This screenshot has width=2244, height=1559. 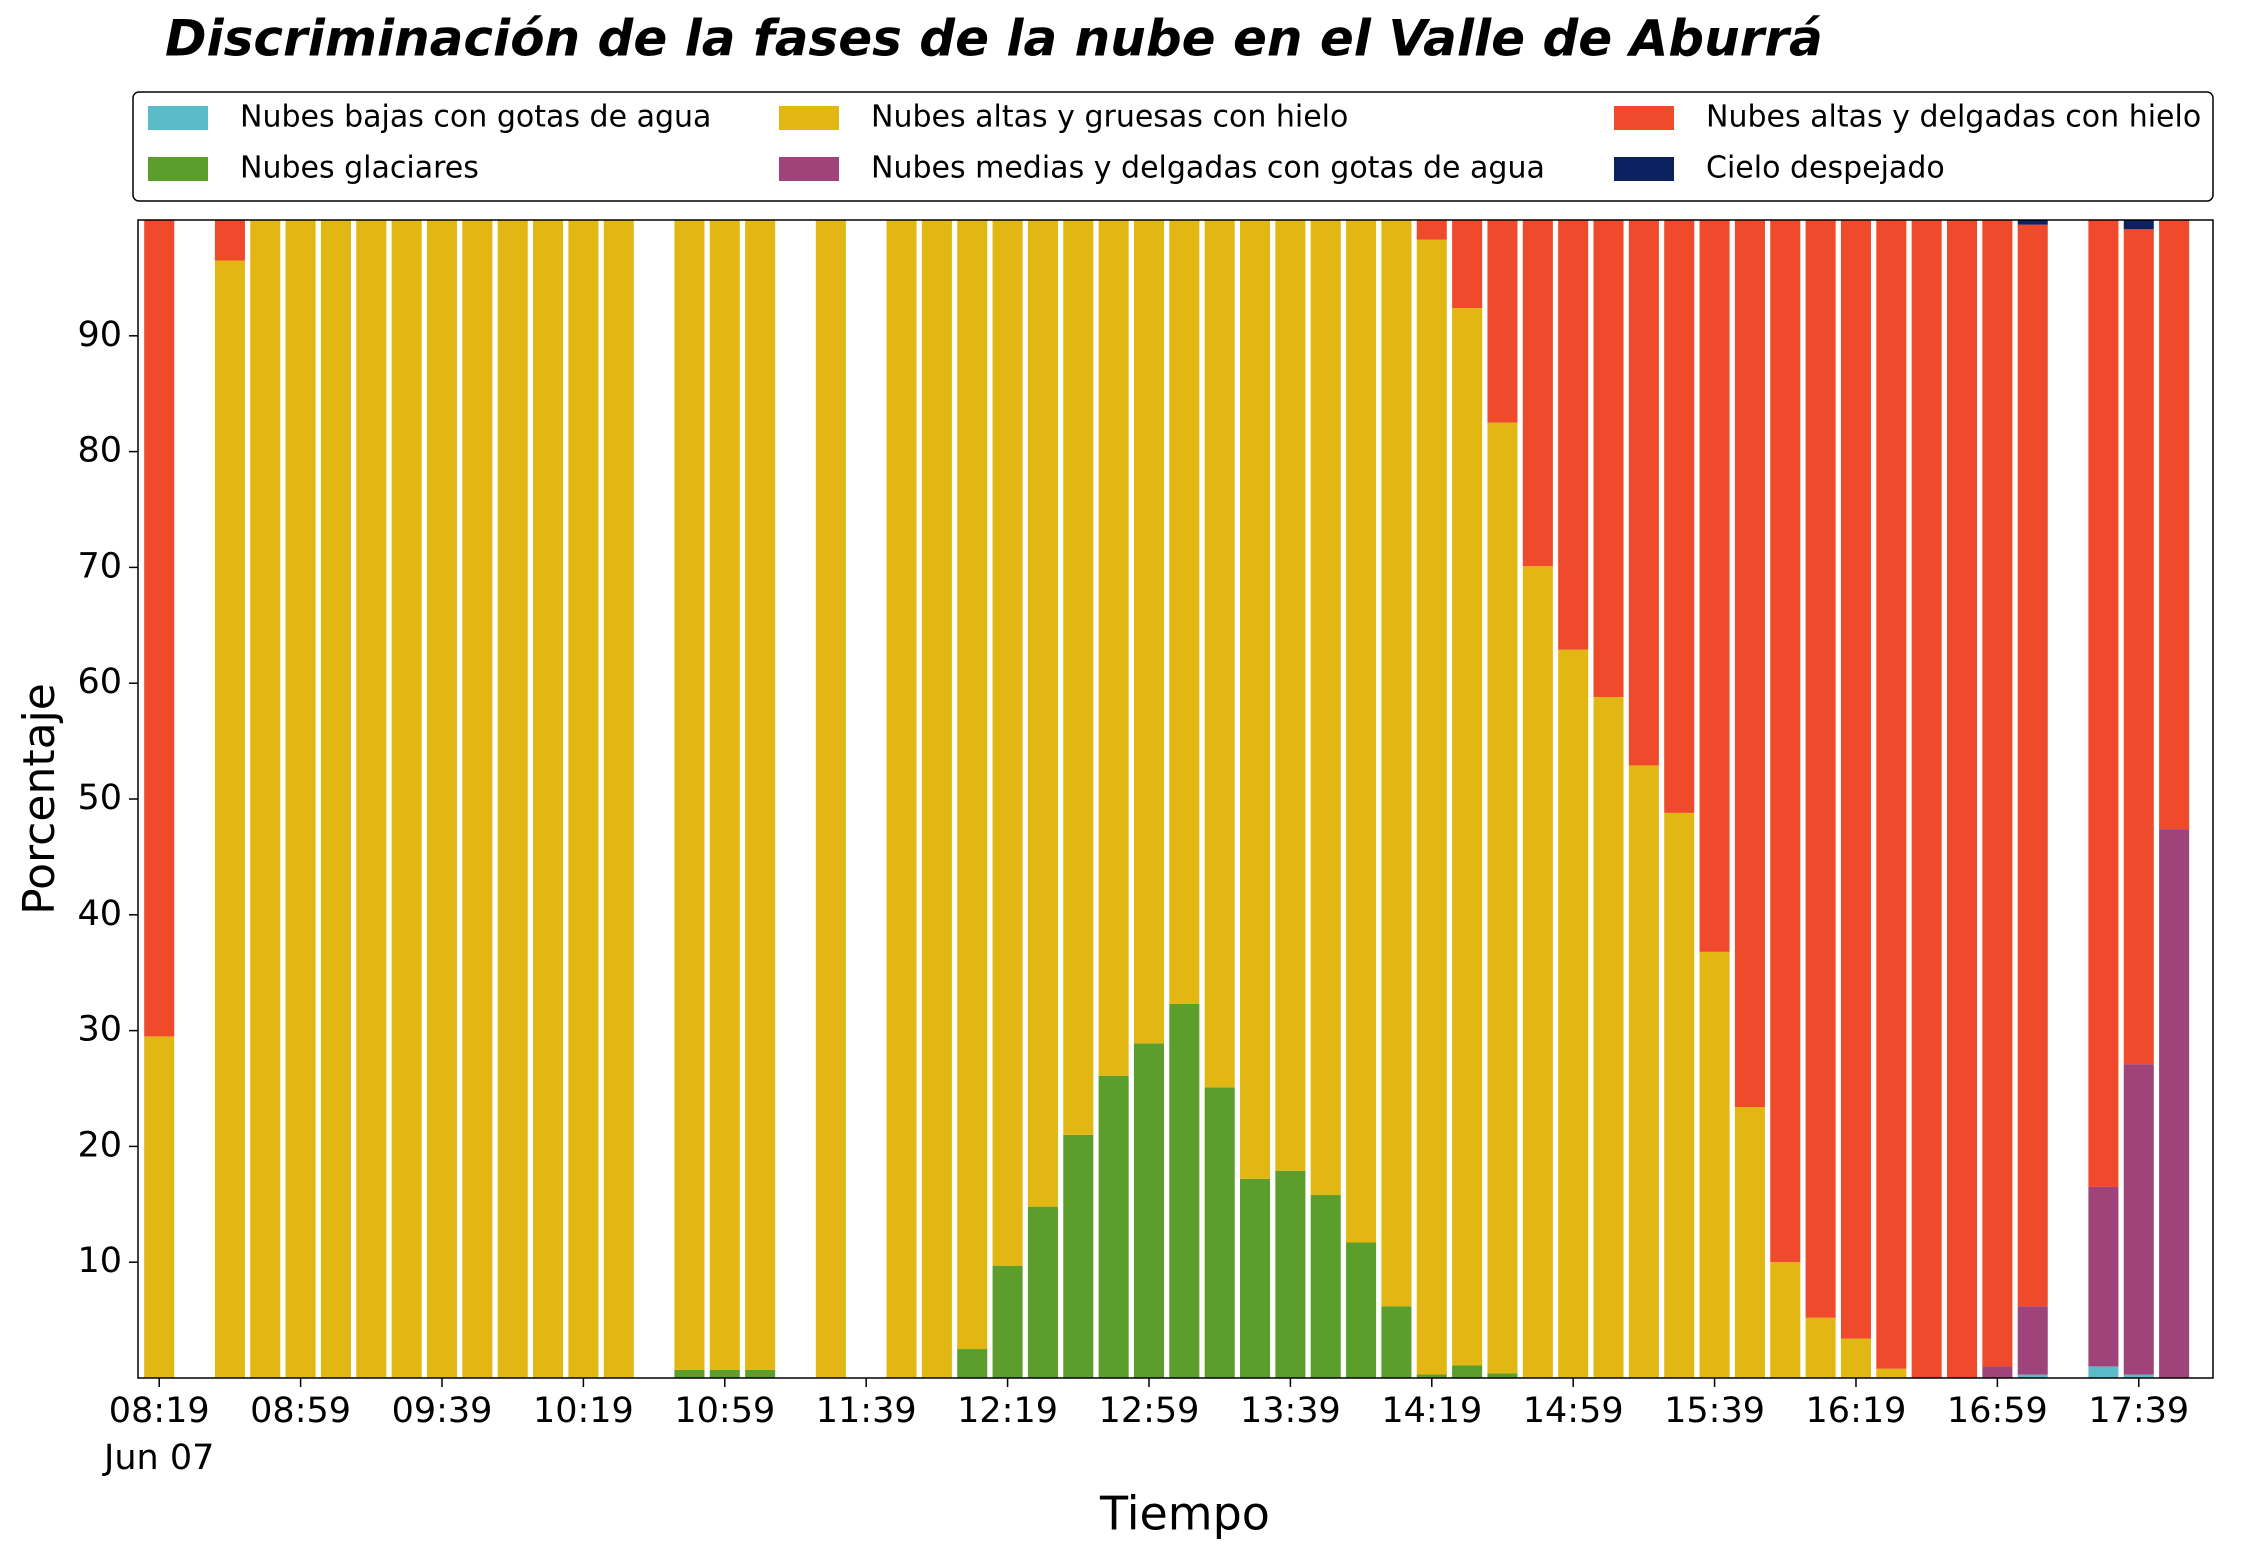 What do you see at coordinates (99, 914) in the screenshot?
I see `y-tick-label: 40` at bounding box center [99, 914].